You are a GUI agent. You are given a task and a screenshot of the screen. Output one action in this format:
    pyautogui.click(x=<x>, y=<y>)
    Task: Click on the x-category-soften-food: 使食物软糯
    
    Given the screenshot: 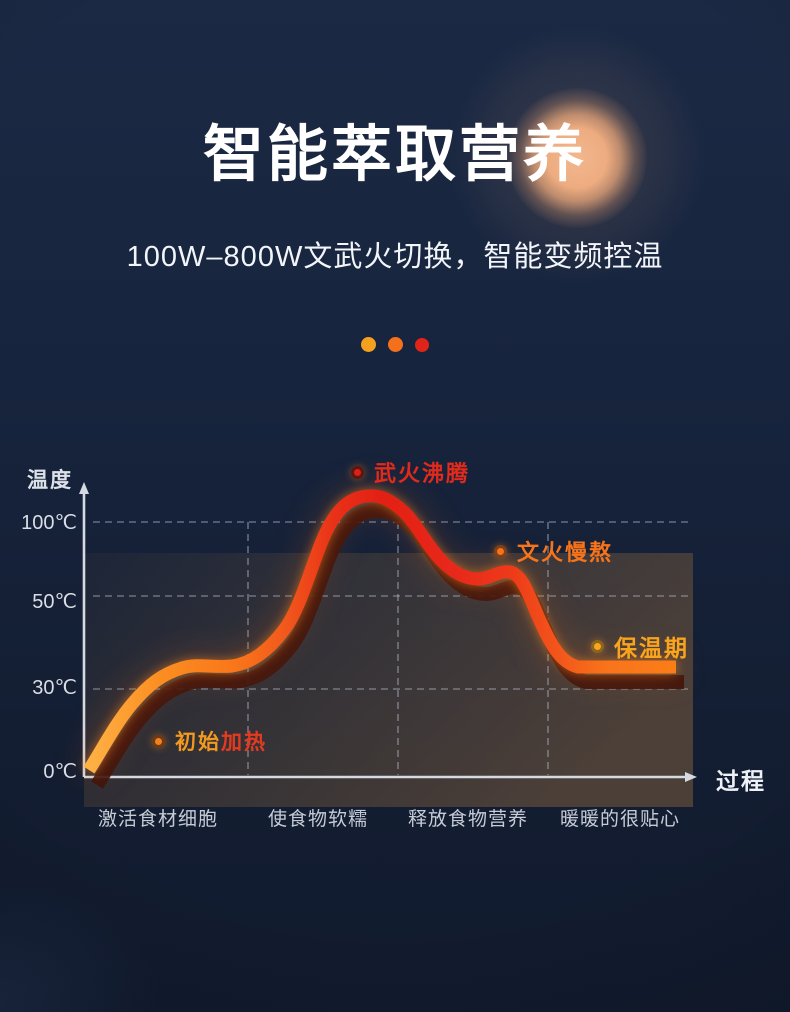 What is the action you would take?
    pyautogui.click(x=318, y=819)
    